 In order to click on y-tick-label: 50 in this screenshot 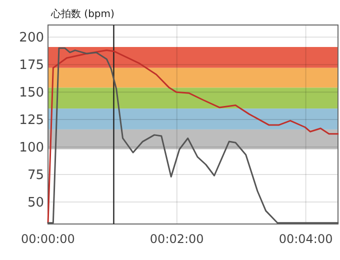, I will do `click(35, 203)`.